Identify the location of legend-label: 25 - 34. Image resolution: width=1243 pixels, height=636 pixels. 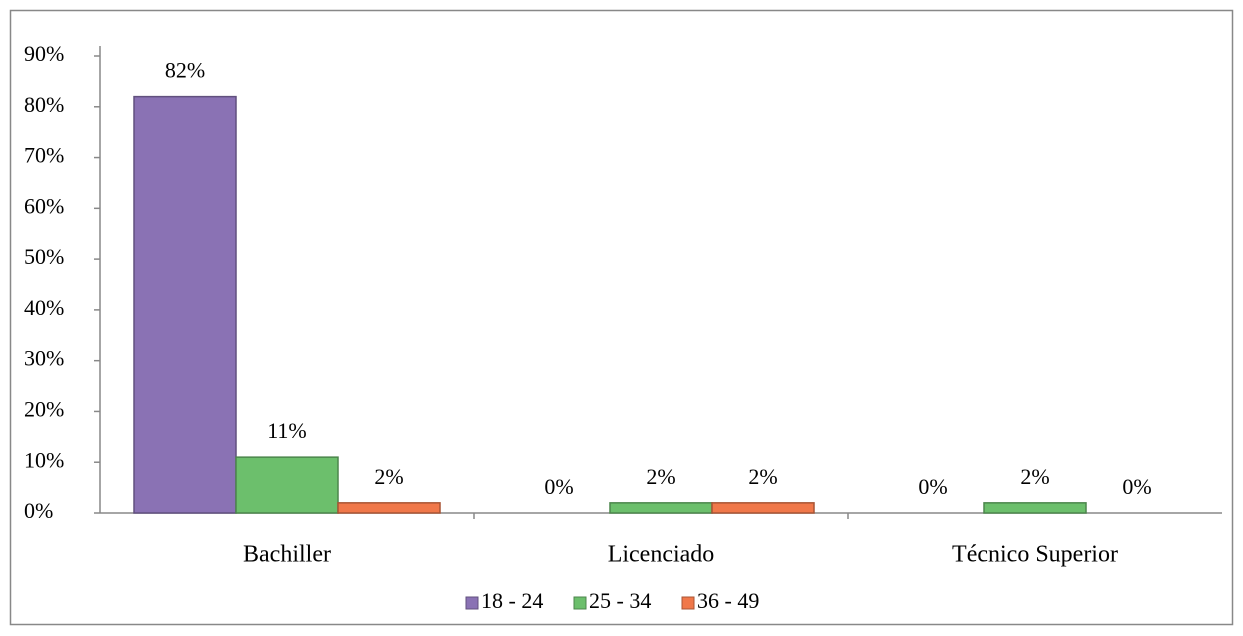
(620, 600).